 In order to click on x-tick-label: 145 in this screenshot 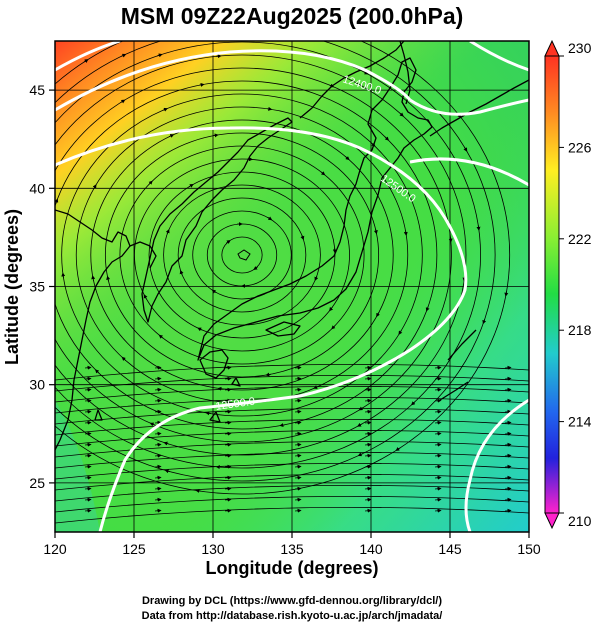, I will do `click(450, 549)`.